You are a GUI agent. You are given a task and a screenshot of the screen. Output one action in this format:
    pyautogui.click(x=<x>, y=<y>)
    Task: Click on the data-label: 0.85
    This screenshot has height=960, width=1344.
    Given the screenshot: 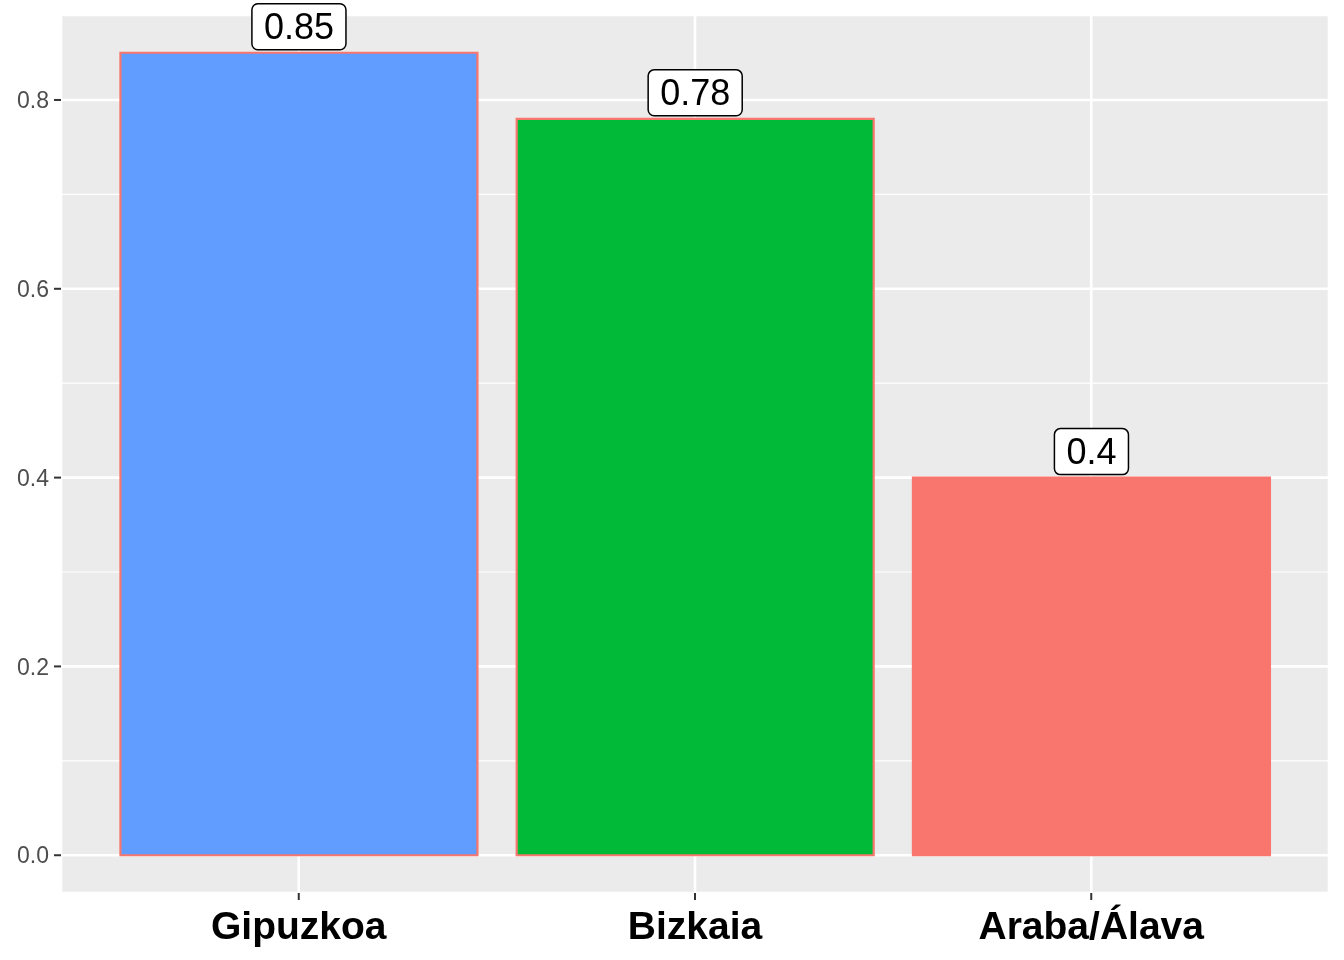 What is the action you would take?
    pyautogui.click(x=298, y=27)
    